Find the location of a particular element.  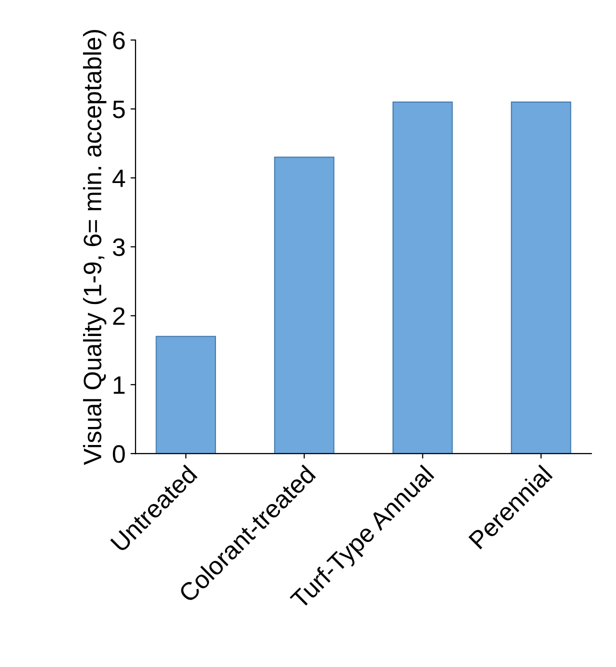

y-tick-label: 4 is located at coordinates (119, 178).